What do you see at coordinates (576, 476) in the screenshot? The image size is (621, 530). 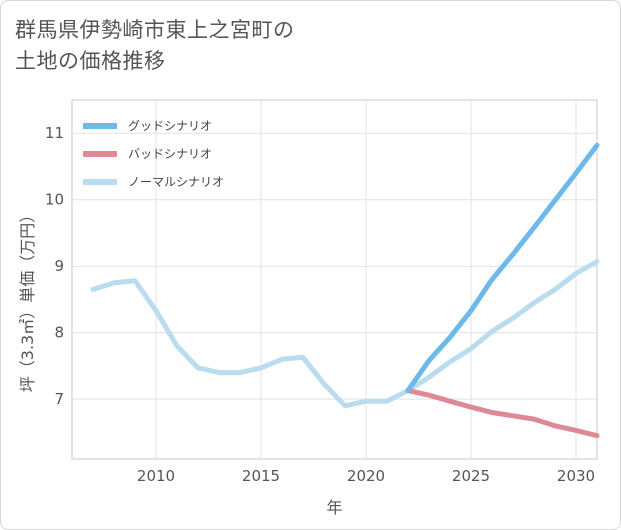 I see `x-tick-label-2030: 2030` at bounding box center [576, 476].